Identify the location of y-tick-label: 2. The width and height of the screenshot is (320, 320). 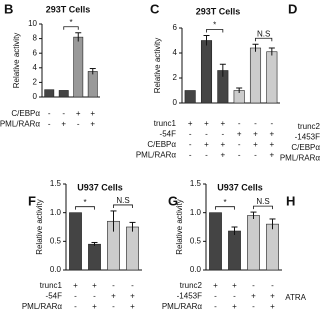
(35, 82).